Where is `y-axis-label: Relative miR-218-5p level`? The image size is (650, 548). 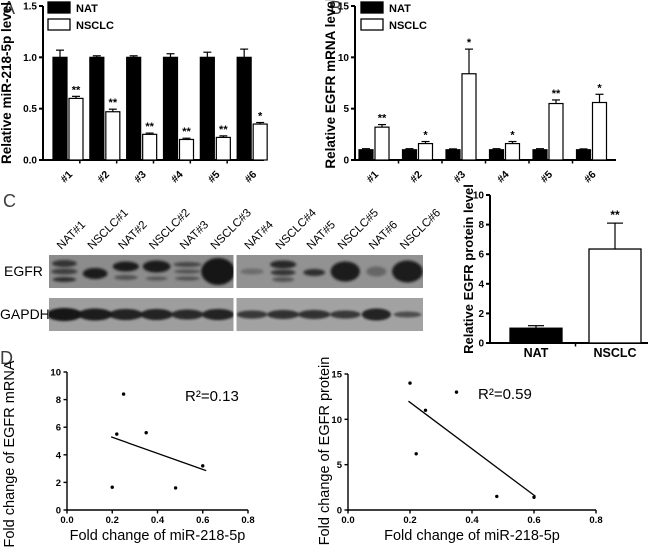 y-axis-label: Relative miR-218-5p level is located at coordinates (7, 83).